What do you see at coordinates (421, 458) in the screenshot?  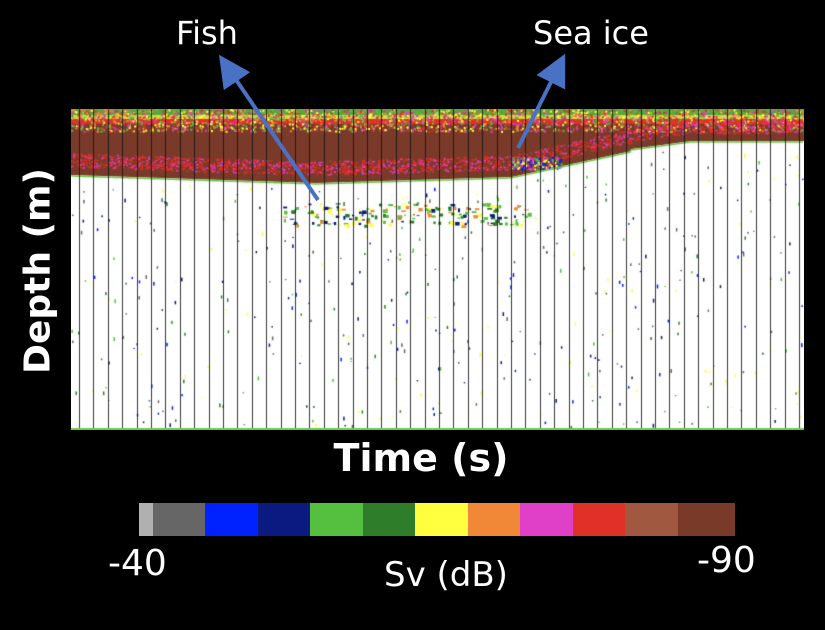 I see `x-axis-label: Time (s)` at bounding box center [421, 458].